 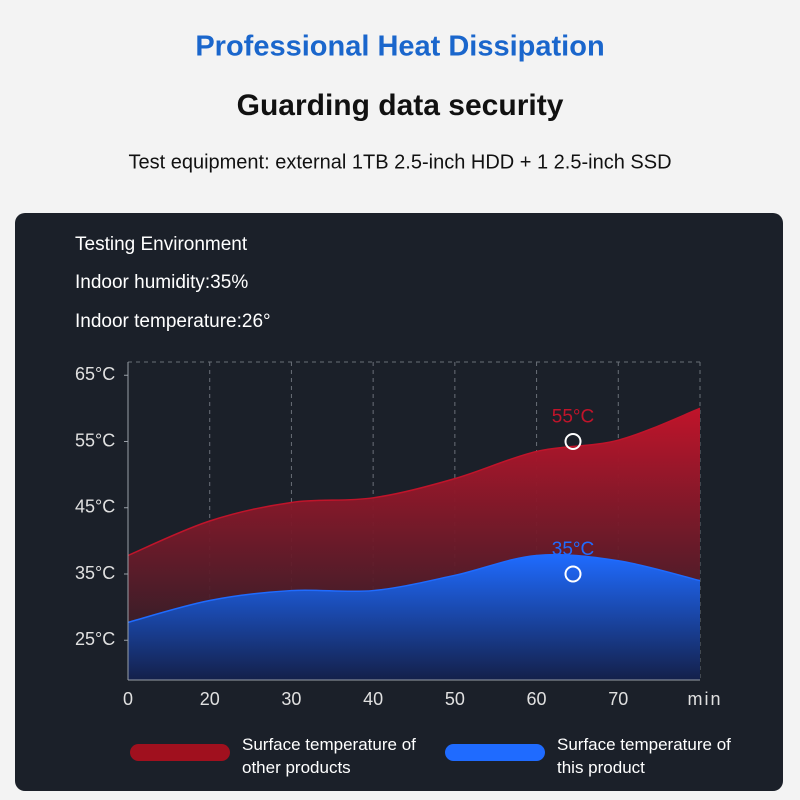 What do you see at coordinates (704, 699) in the screenshot?
I see `x-axis-label: min` at bounding box center [704, 699].